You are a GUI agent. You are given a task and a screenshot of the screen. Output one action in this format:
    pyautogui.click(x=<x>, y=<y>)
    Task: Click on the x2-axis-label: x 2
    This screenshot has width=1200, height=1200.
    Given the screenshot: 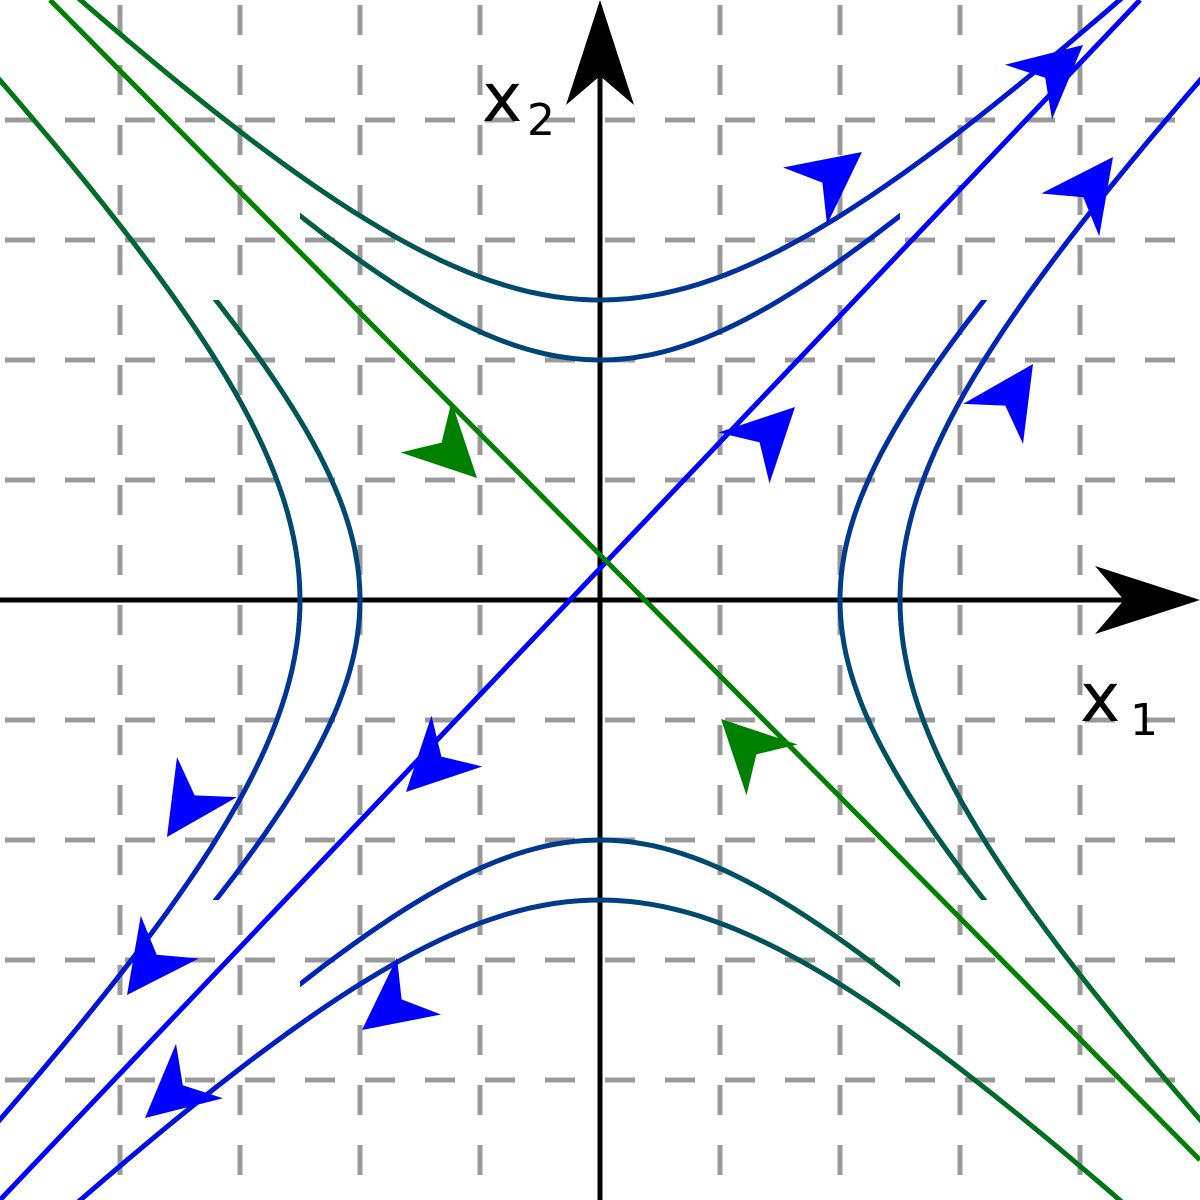 What is the action you would take?
    pyautogui.click(x=518, y=102)
    